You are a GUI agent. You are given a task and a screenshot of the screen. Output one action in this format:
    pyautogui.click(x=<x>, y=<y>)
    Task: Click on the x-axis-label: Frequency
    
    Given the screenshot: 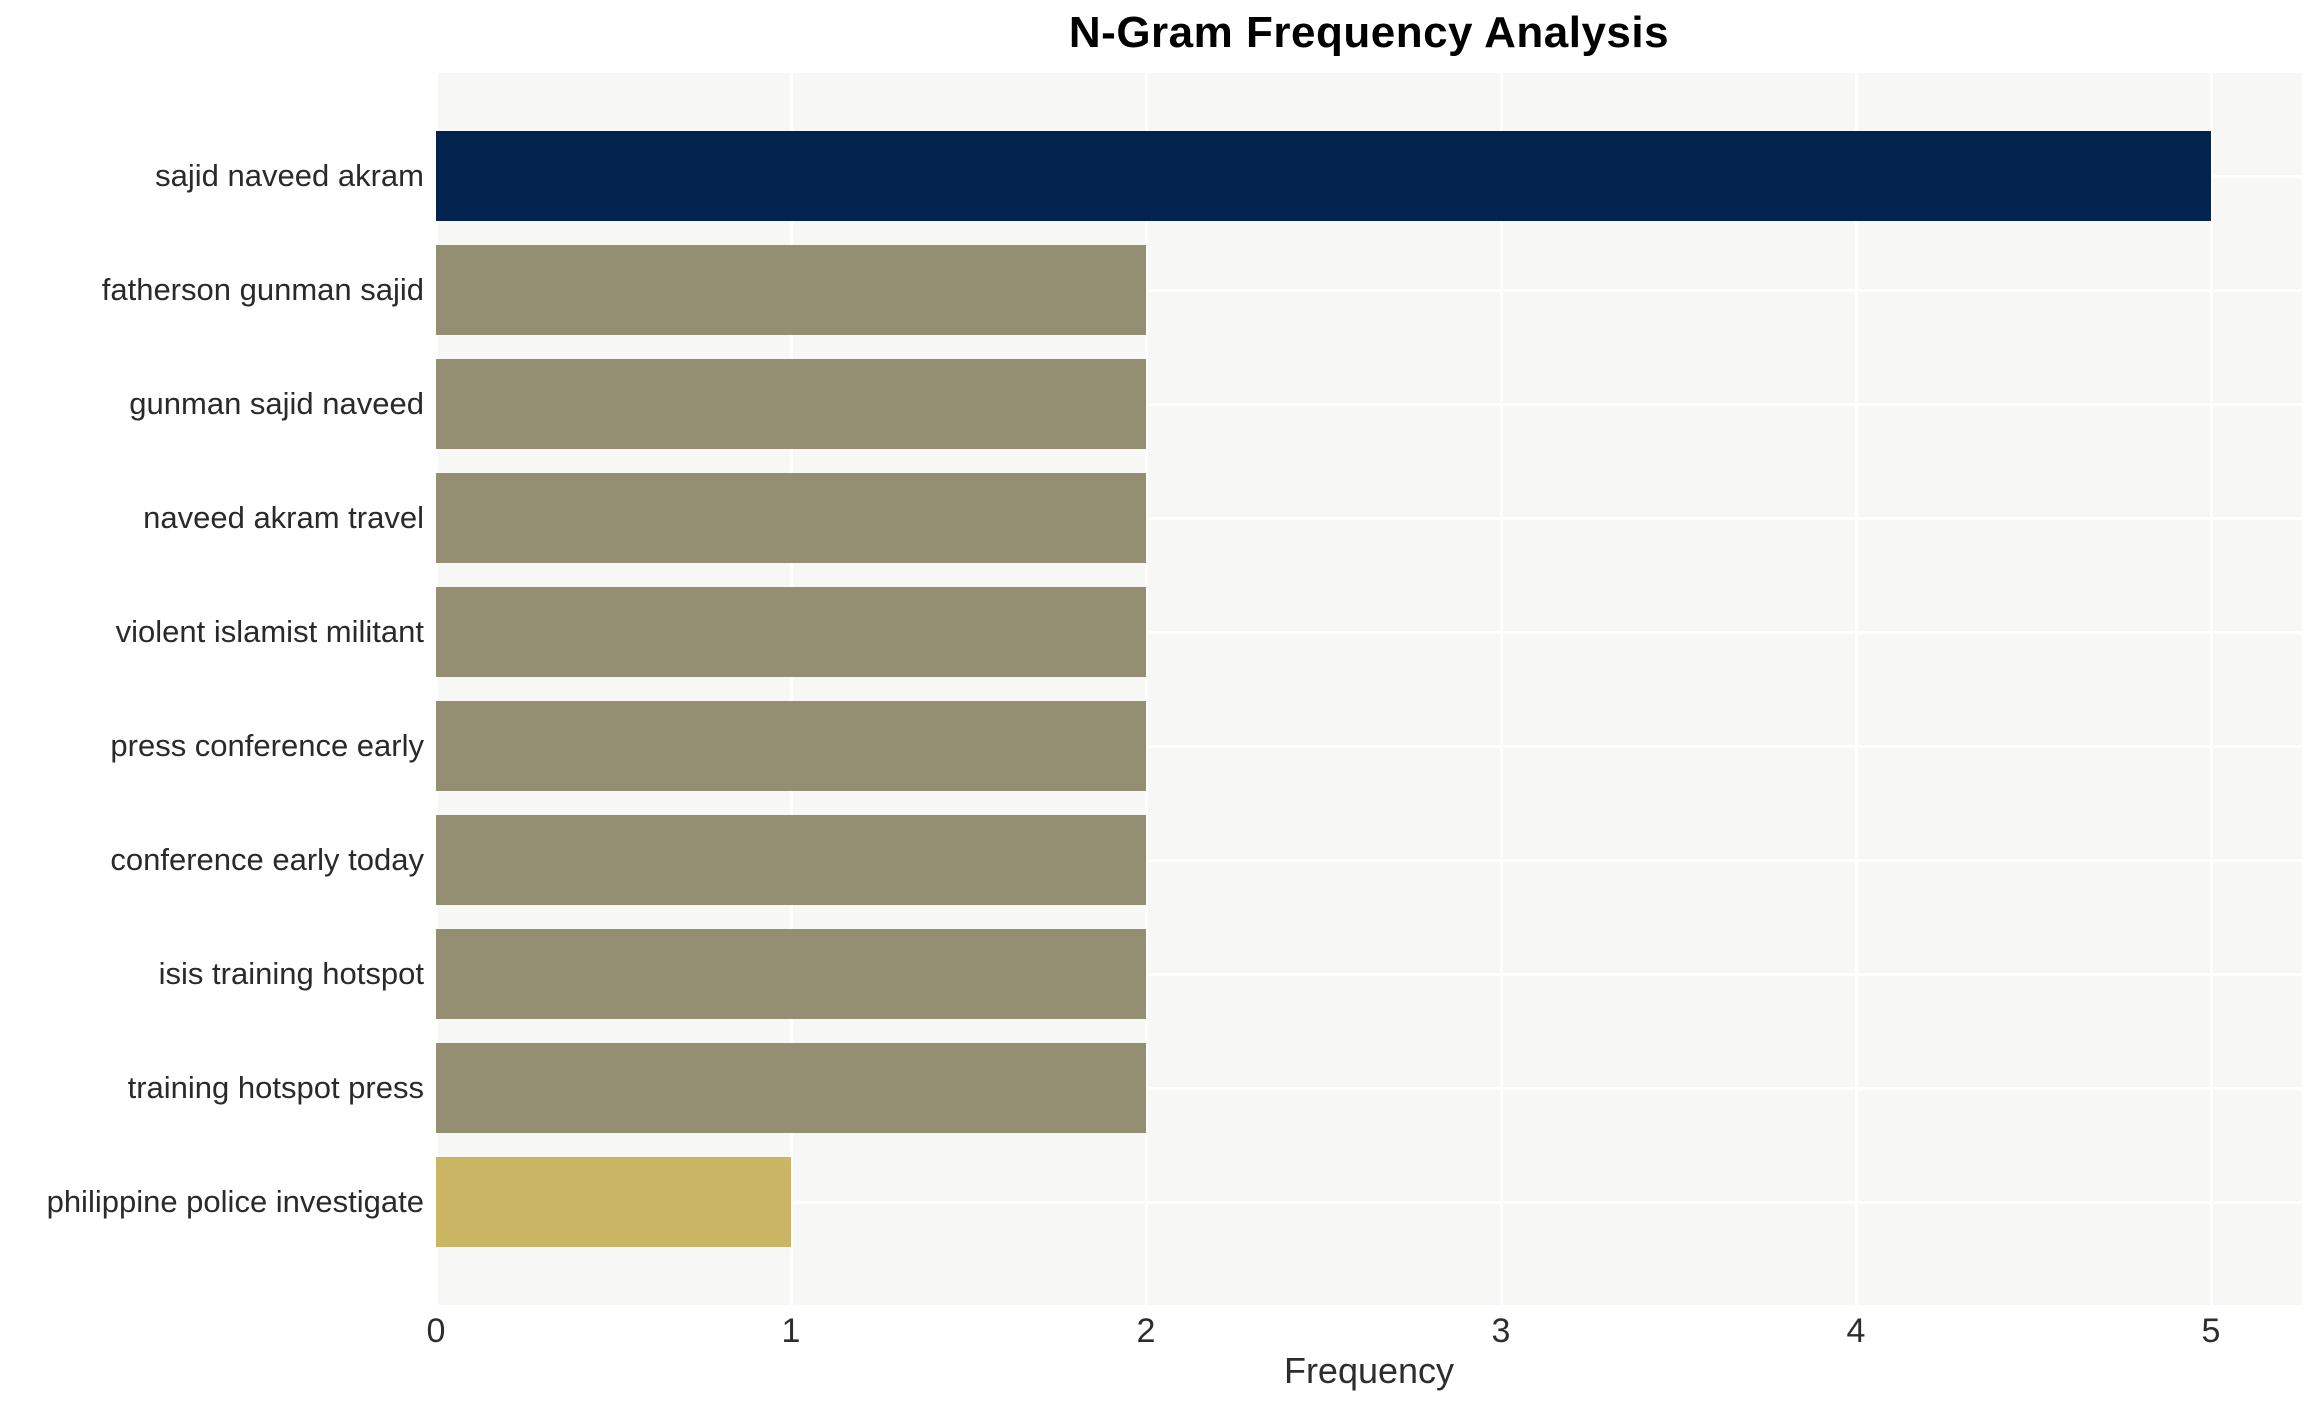 What is the action you would take?
    pyautogui.click(x=1369, y=1370)
    